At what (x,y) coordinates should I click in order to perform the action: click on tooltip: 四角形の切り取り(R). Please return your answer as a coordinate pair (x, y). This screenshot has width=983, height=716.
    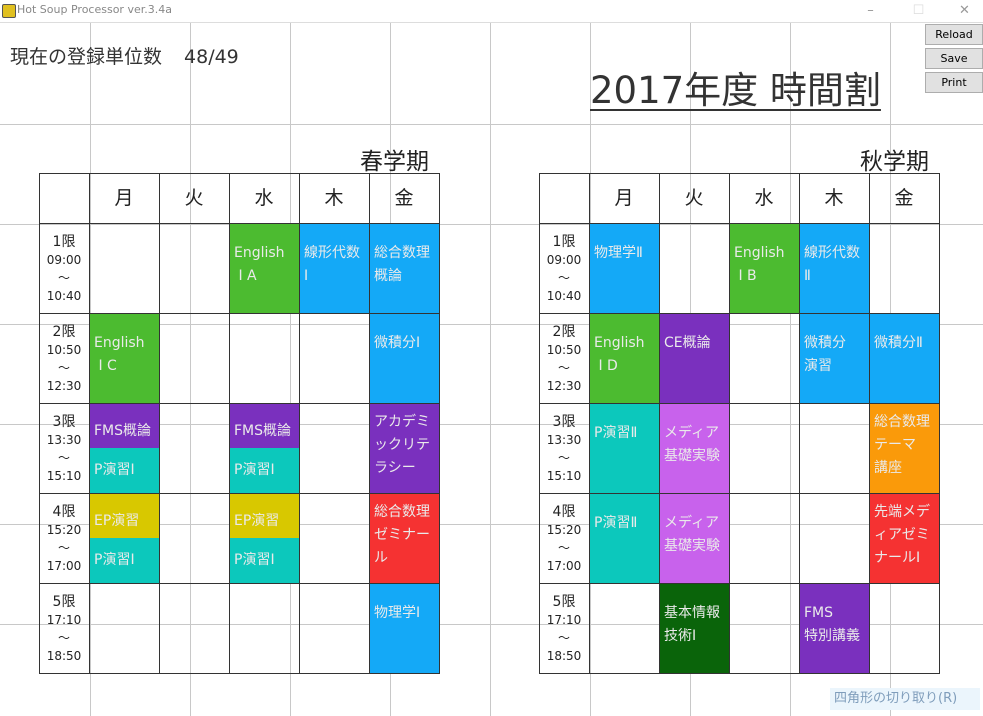
    Looking at the image, I should click on (905, 699).